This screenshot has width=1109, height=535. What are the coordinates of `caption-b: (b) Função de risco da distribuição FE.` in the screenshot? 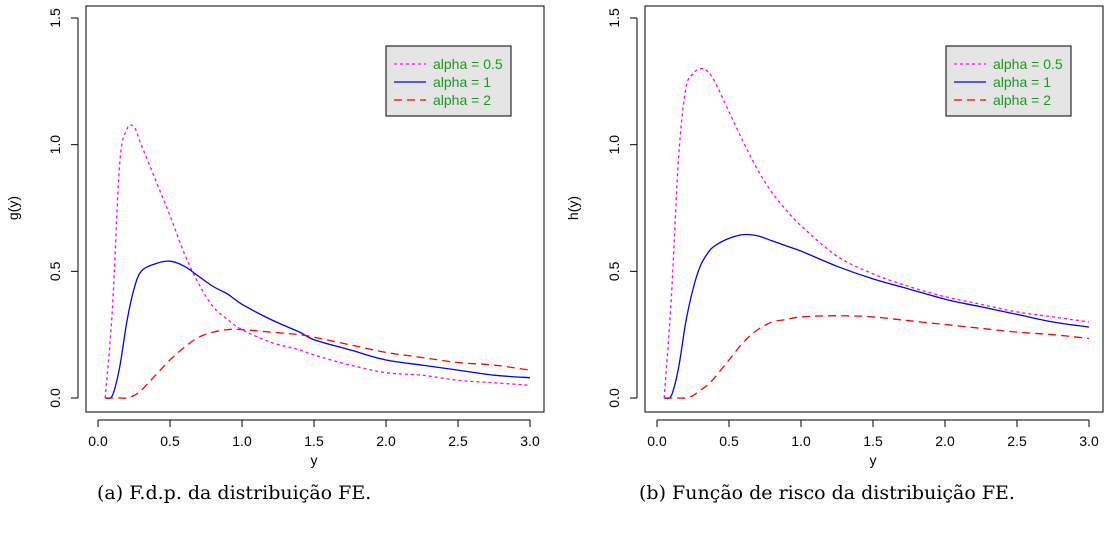 It's located at (827, 493).